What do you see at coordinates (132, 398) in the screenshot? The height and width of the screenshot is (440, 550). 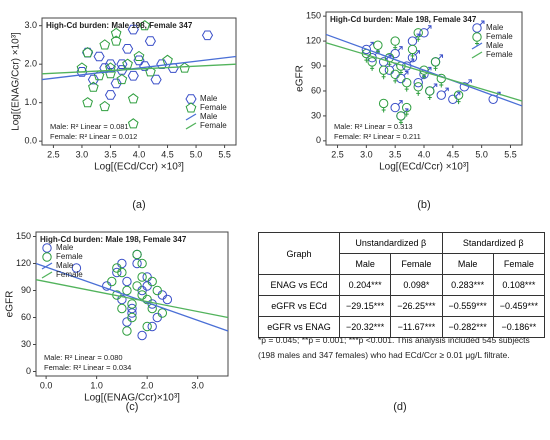 I see `x-axis-label: Log[(ENAG/Ccr)×10³]` at bounding box center [132, 398].